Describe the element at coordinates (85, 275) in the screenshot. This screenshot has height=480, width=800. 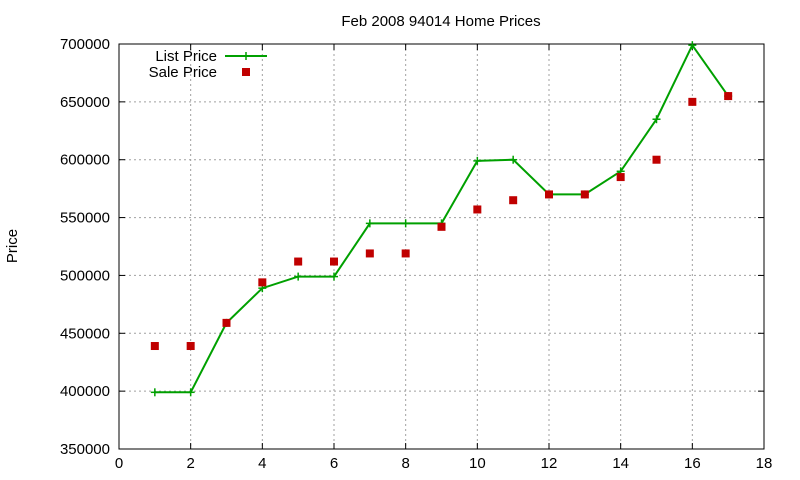
I see `y-tick-label: 500000` at that location.